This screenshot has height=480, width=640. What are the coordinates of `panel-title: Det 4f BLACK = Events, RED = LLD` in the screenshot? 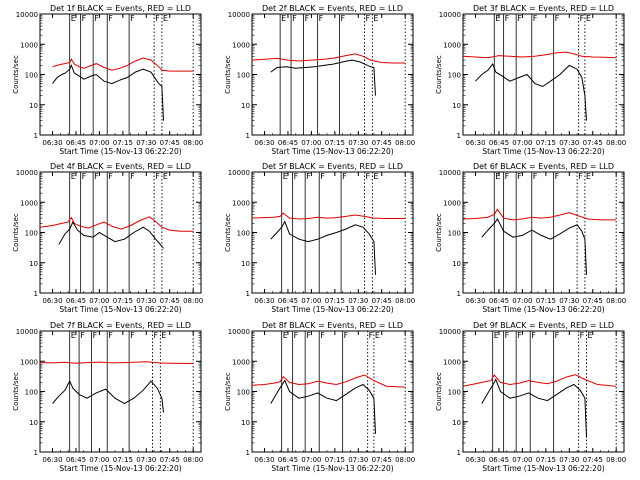 It's located at (120, 166).